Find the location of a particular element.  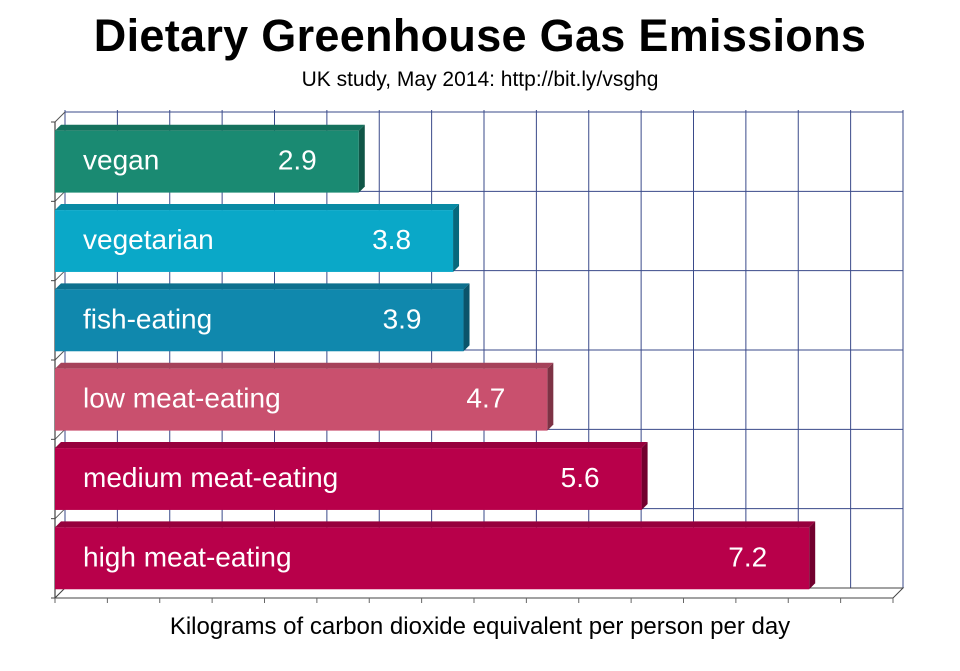

value-label: 5.6 is located at coordinates (580, 477).